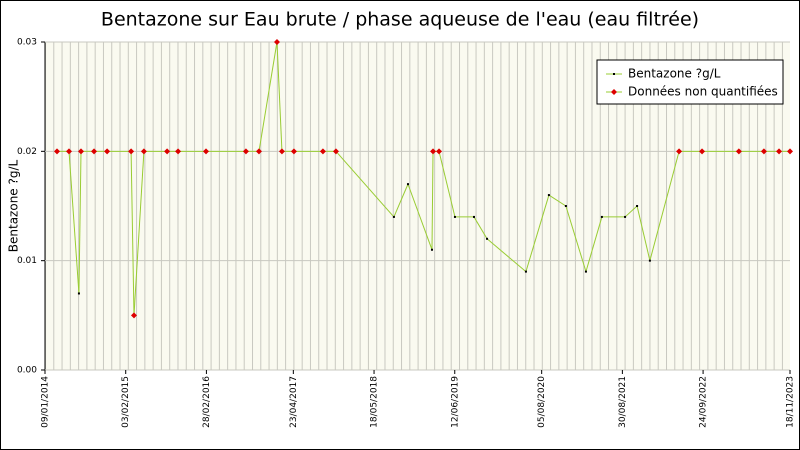  I want to click on x-tick-label: 30/08/2021, so click(623, 402).